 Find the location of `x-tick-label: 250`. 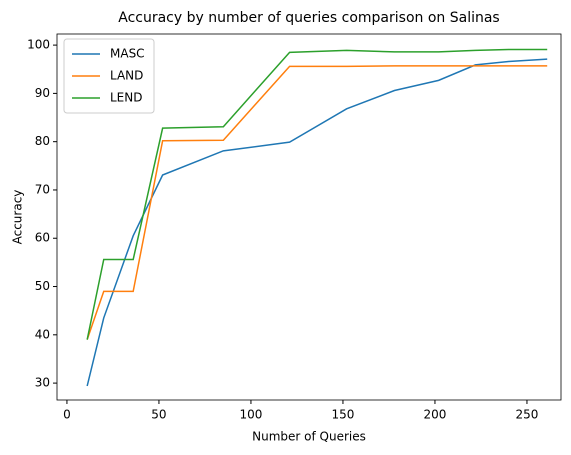

x-tick-label: 250 is located at coordinates (527, 415).